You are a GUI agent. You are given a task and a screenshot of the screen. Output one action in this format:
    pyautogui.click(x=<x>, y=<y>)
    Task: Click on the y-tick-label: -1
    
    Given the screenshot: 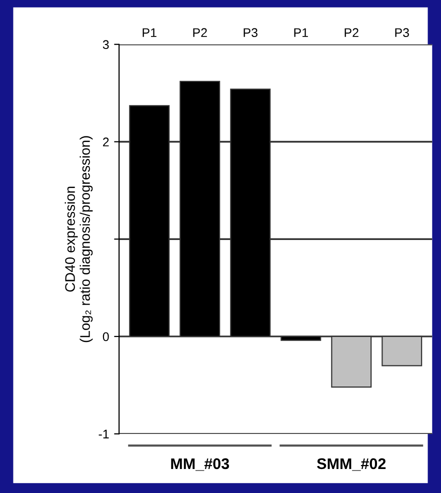 What is the action you would take?
    pyautogui.click(x=103, y=434)
    